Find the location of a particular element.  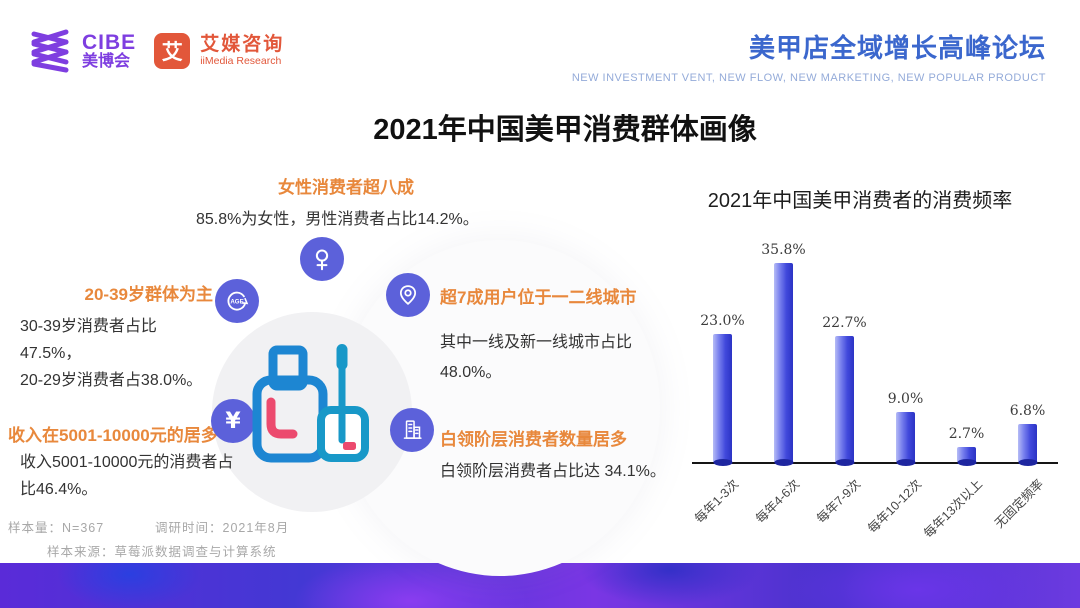

iimedia-glyph: 艾 is located at coordinates (172, 52).